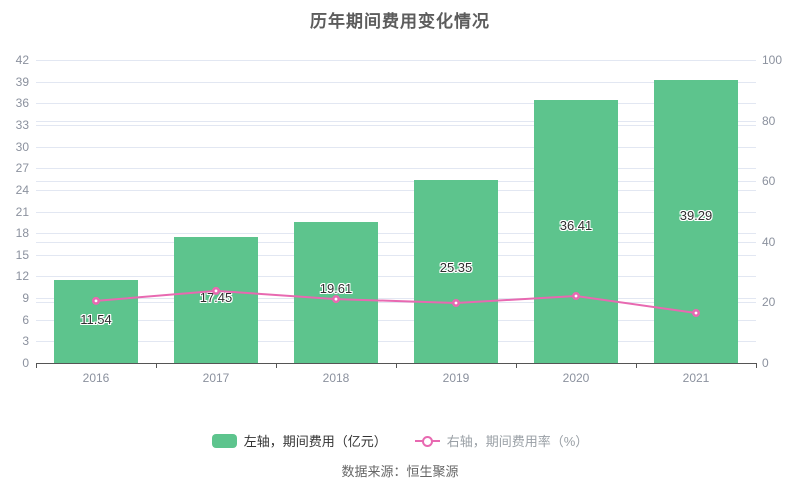 The height and width of the screenshot is (501, 800). Describe the element at coordinates (769, 302) in the screenshot. I see `y-axis-tick-label-right: 20` at that location.